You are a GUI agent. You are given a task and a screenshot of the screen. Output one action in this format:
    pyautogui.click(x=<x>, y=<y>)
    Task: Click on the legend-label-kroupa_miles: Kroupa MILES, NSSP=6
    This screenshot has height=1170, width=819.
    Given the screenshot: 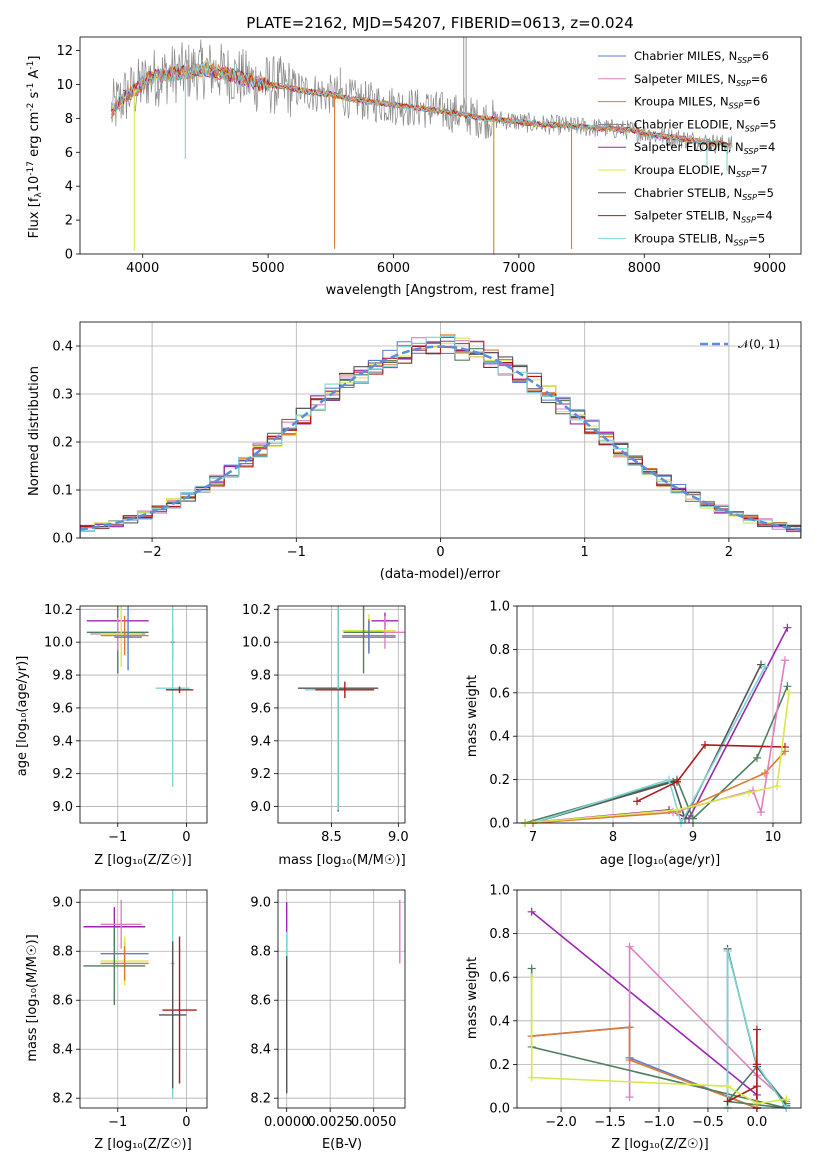 What is the action you would take?
    pyautogui.click(x=697, y=103)
    